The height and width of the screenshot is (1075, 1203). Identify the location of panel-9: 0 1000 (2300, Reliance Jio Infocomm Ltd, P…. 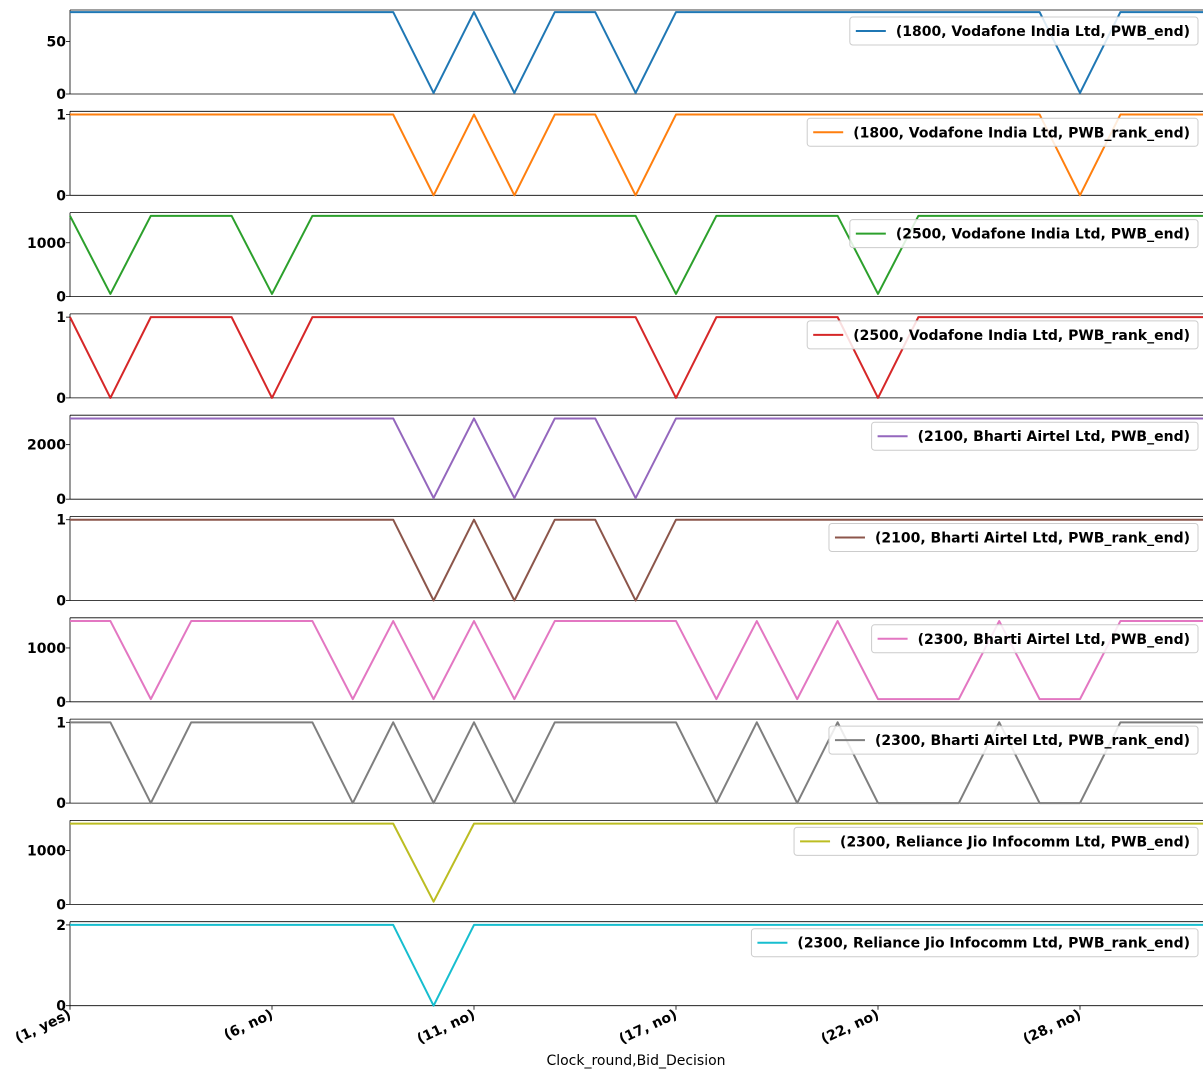
(615, 866).